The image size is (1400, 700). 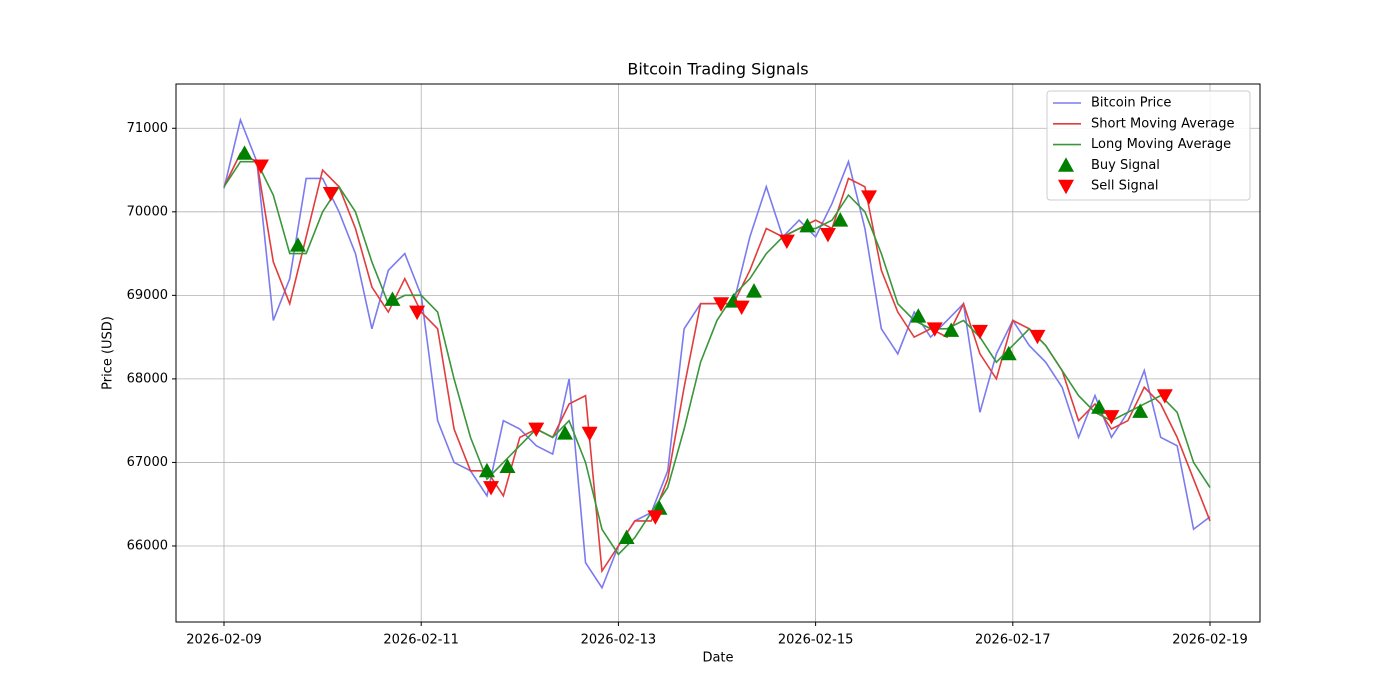 What do you see at coordinates (816, 640) in the screenshot?
I see `x-tick-label: 2026-02-15` at bounding box center [816, 640].